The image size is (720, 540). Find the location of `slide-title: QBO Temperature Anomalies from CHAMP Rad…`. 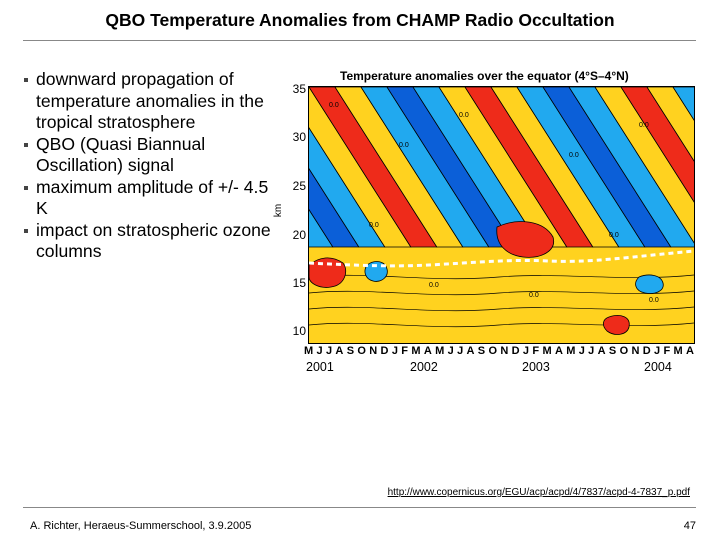

slide-title: QBO Temperature Anomalies from CHAMP Rad… is located at coordinates (360, 20).